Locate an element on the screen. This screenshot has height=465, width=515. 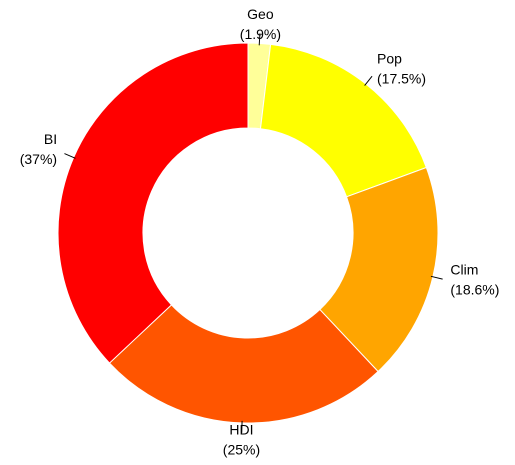
slice-value-label: (1.9%) is located at coordinates (260, 34).